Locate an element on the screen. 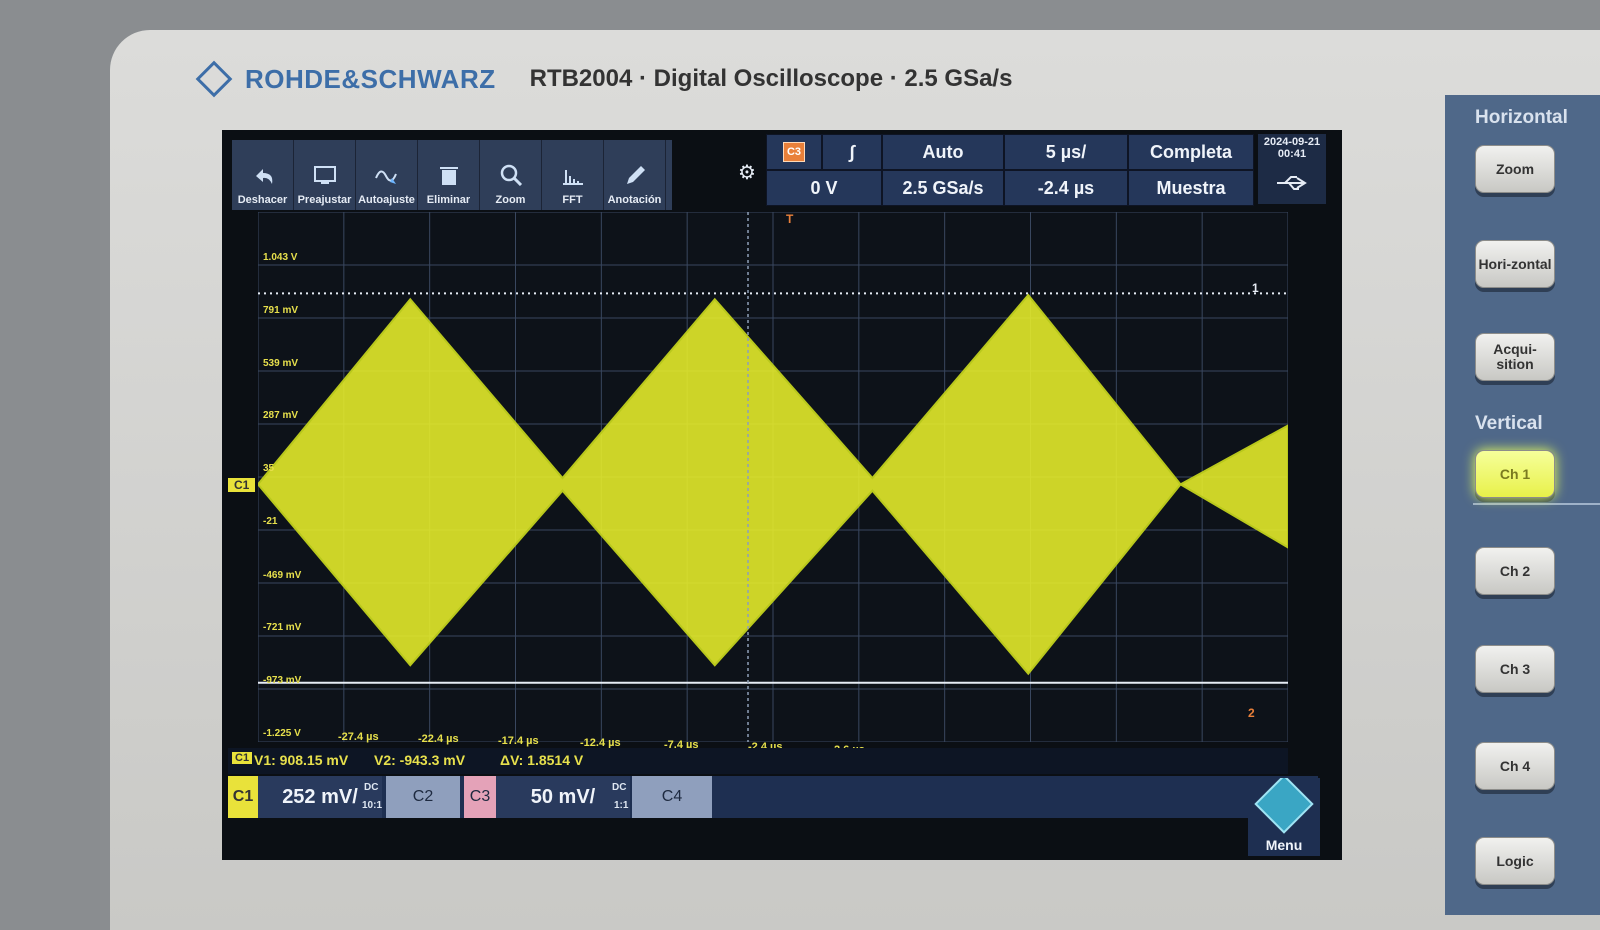 This screenshot has height=930, width=1600. trigger-source-cell: C3 is located at coordinates (794, 152).